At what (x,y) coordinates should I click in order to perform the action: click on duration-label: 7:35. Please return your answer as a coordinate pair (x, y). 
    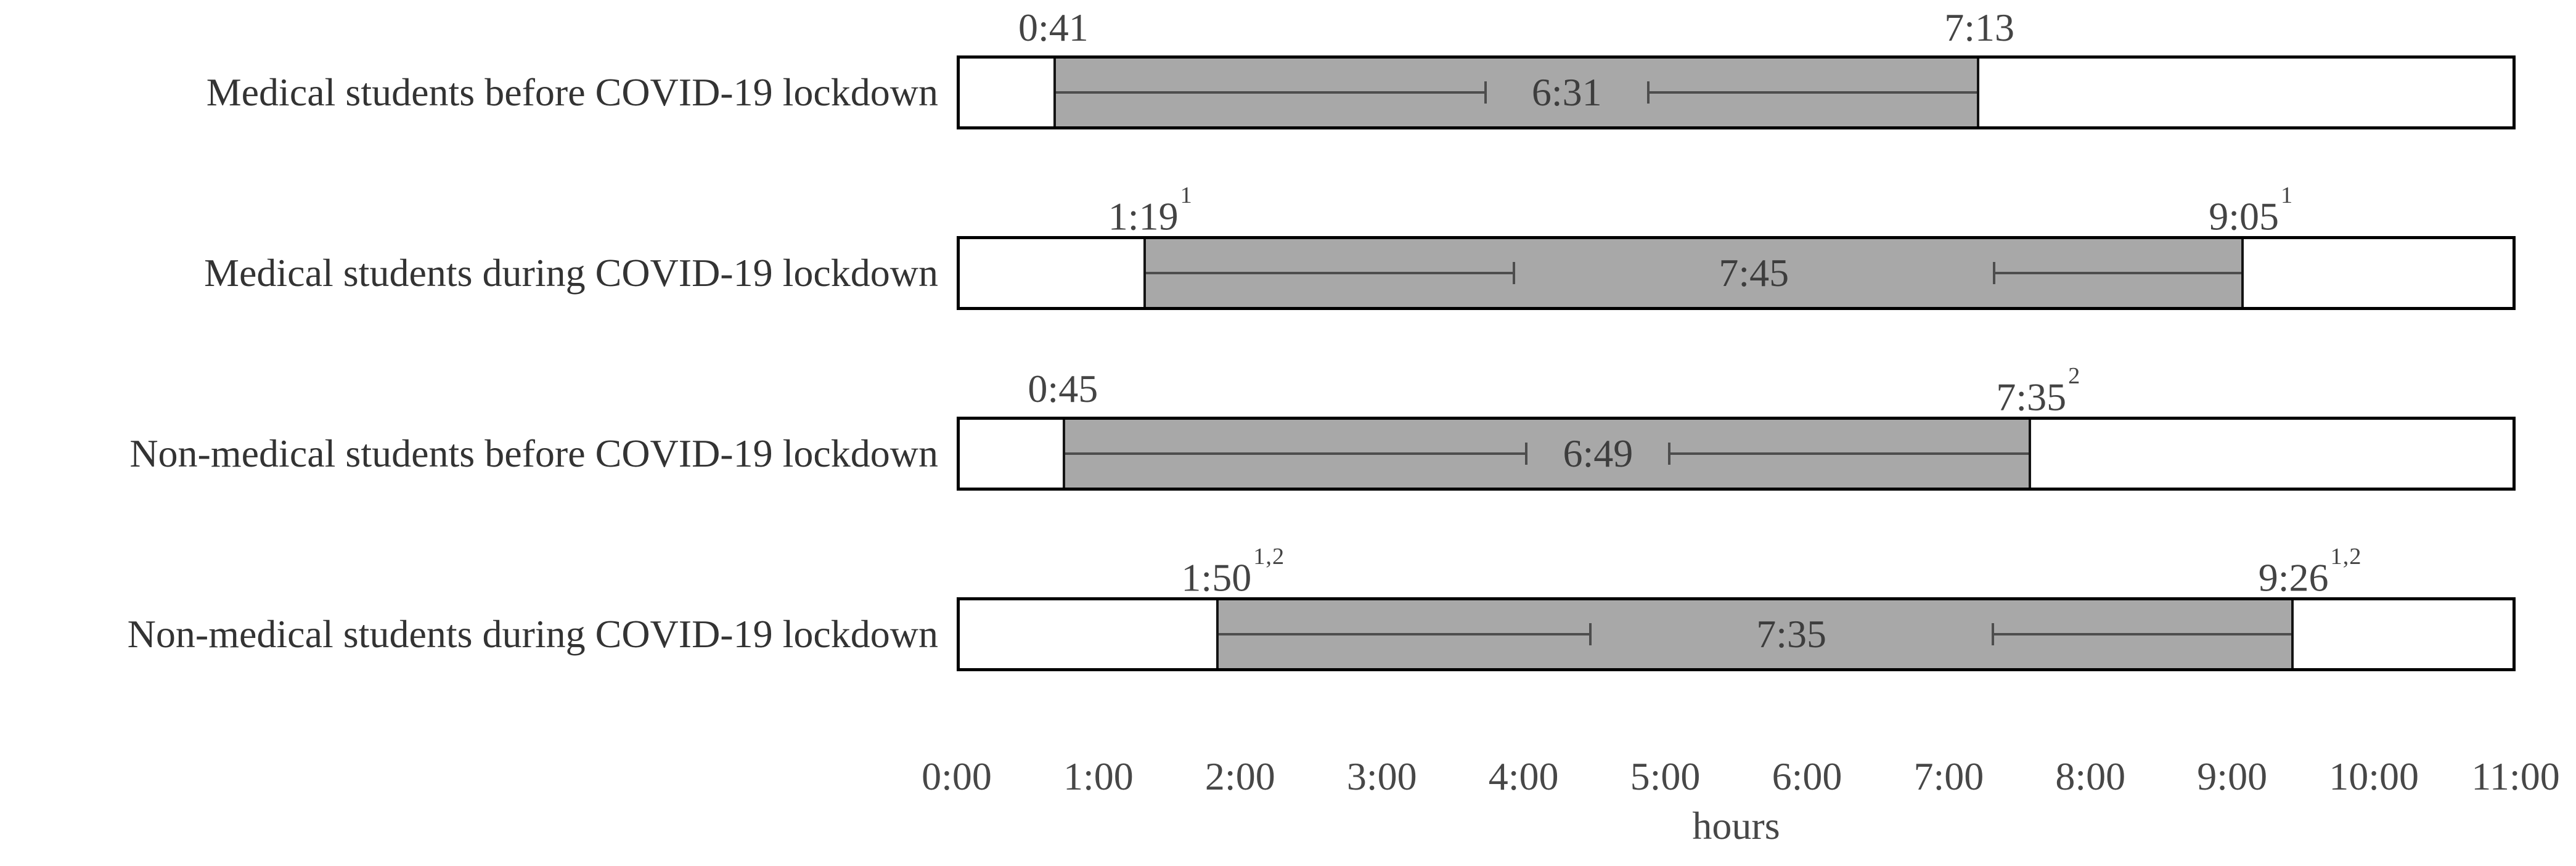
    Looking at the image, I should click on (1791, 634).